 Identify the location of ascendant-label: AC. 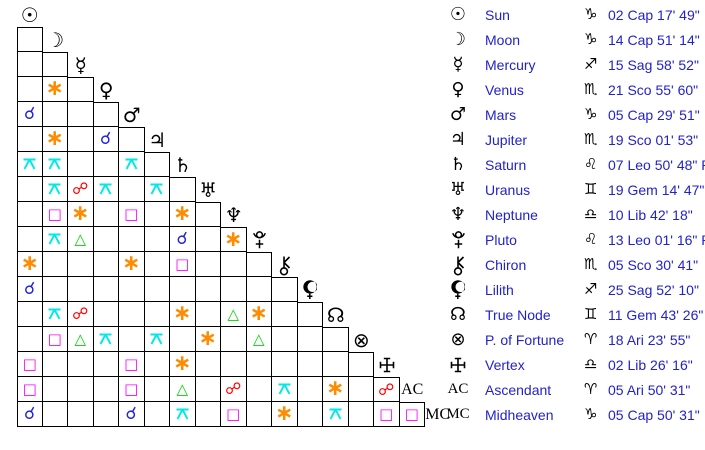
(458, 389).